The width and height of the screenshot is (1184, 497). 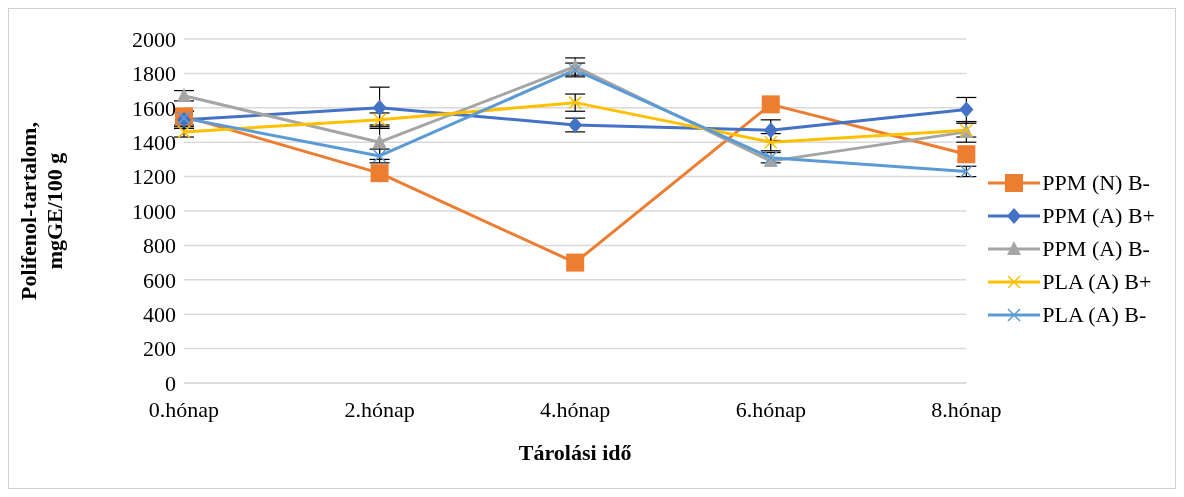 What do you see at coordinates (154, 143) in the screenshot?
I see `y-tick-label: 1400` at bounding box center [154, 143].